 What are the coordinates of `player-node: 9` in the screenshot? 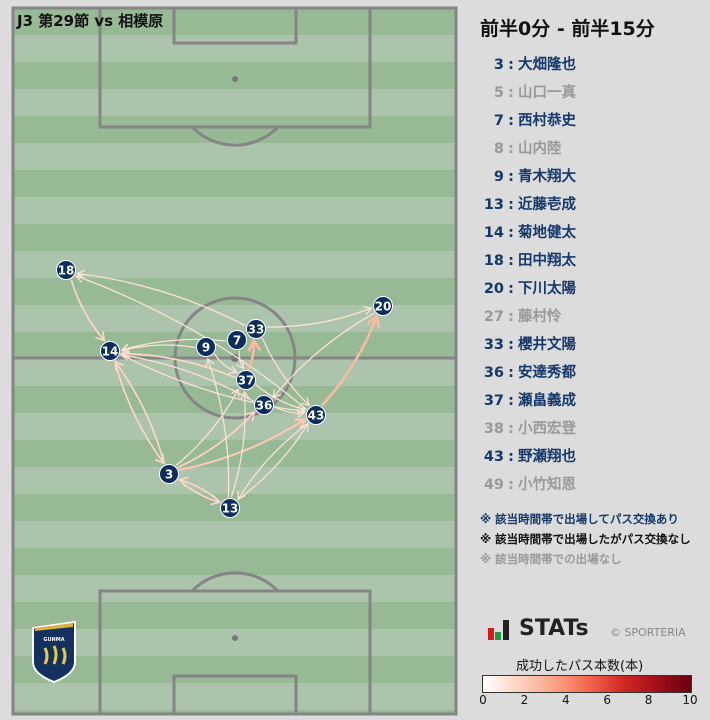 It's located at (206, 347).